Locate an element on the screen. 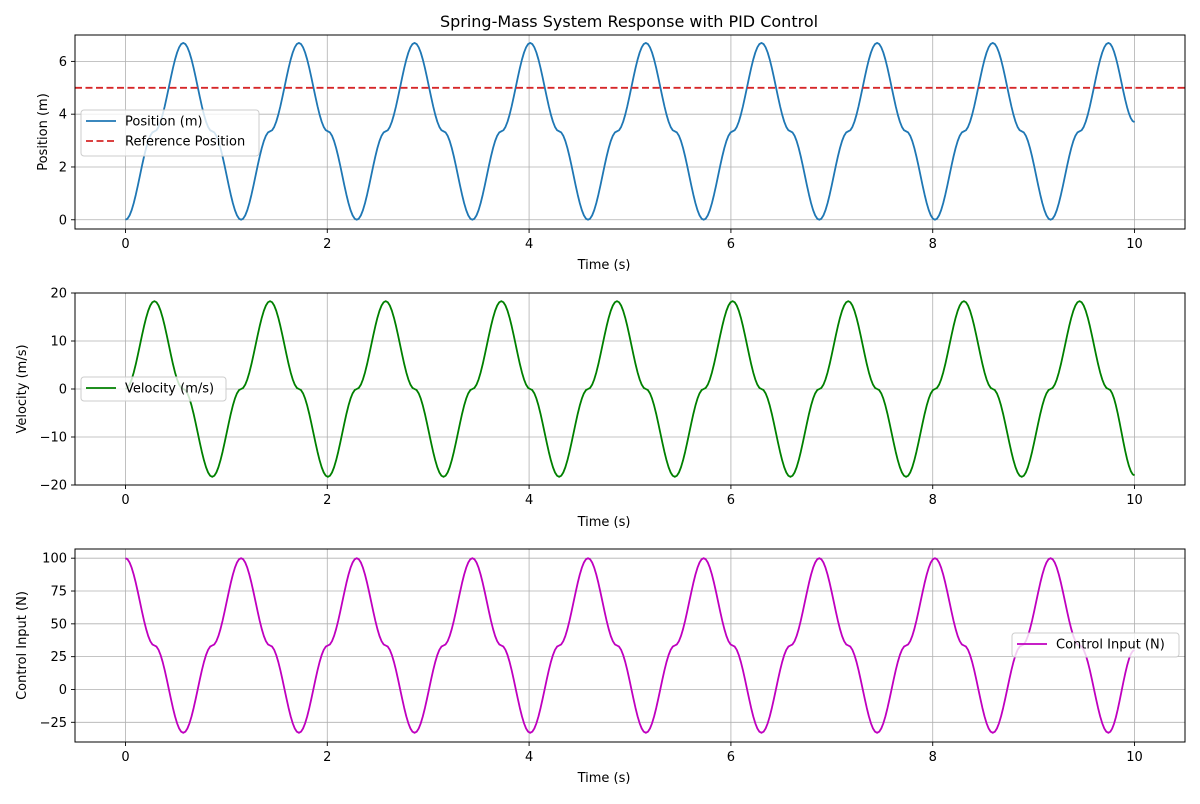  legend: Velocity (m/s) is located at coordinates (153, 389).